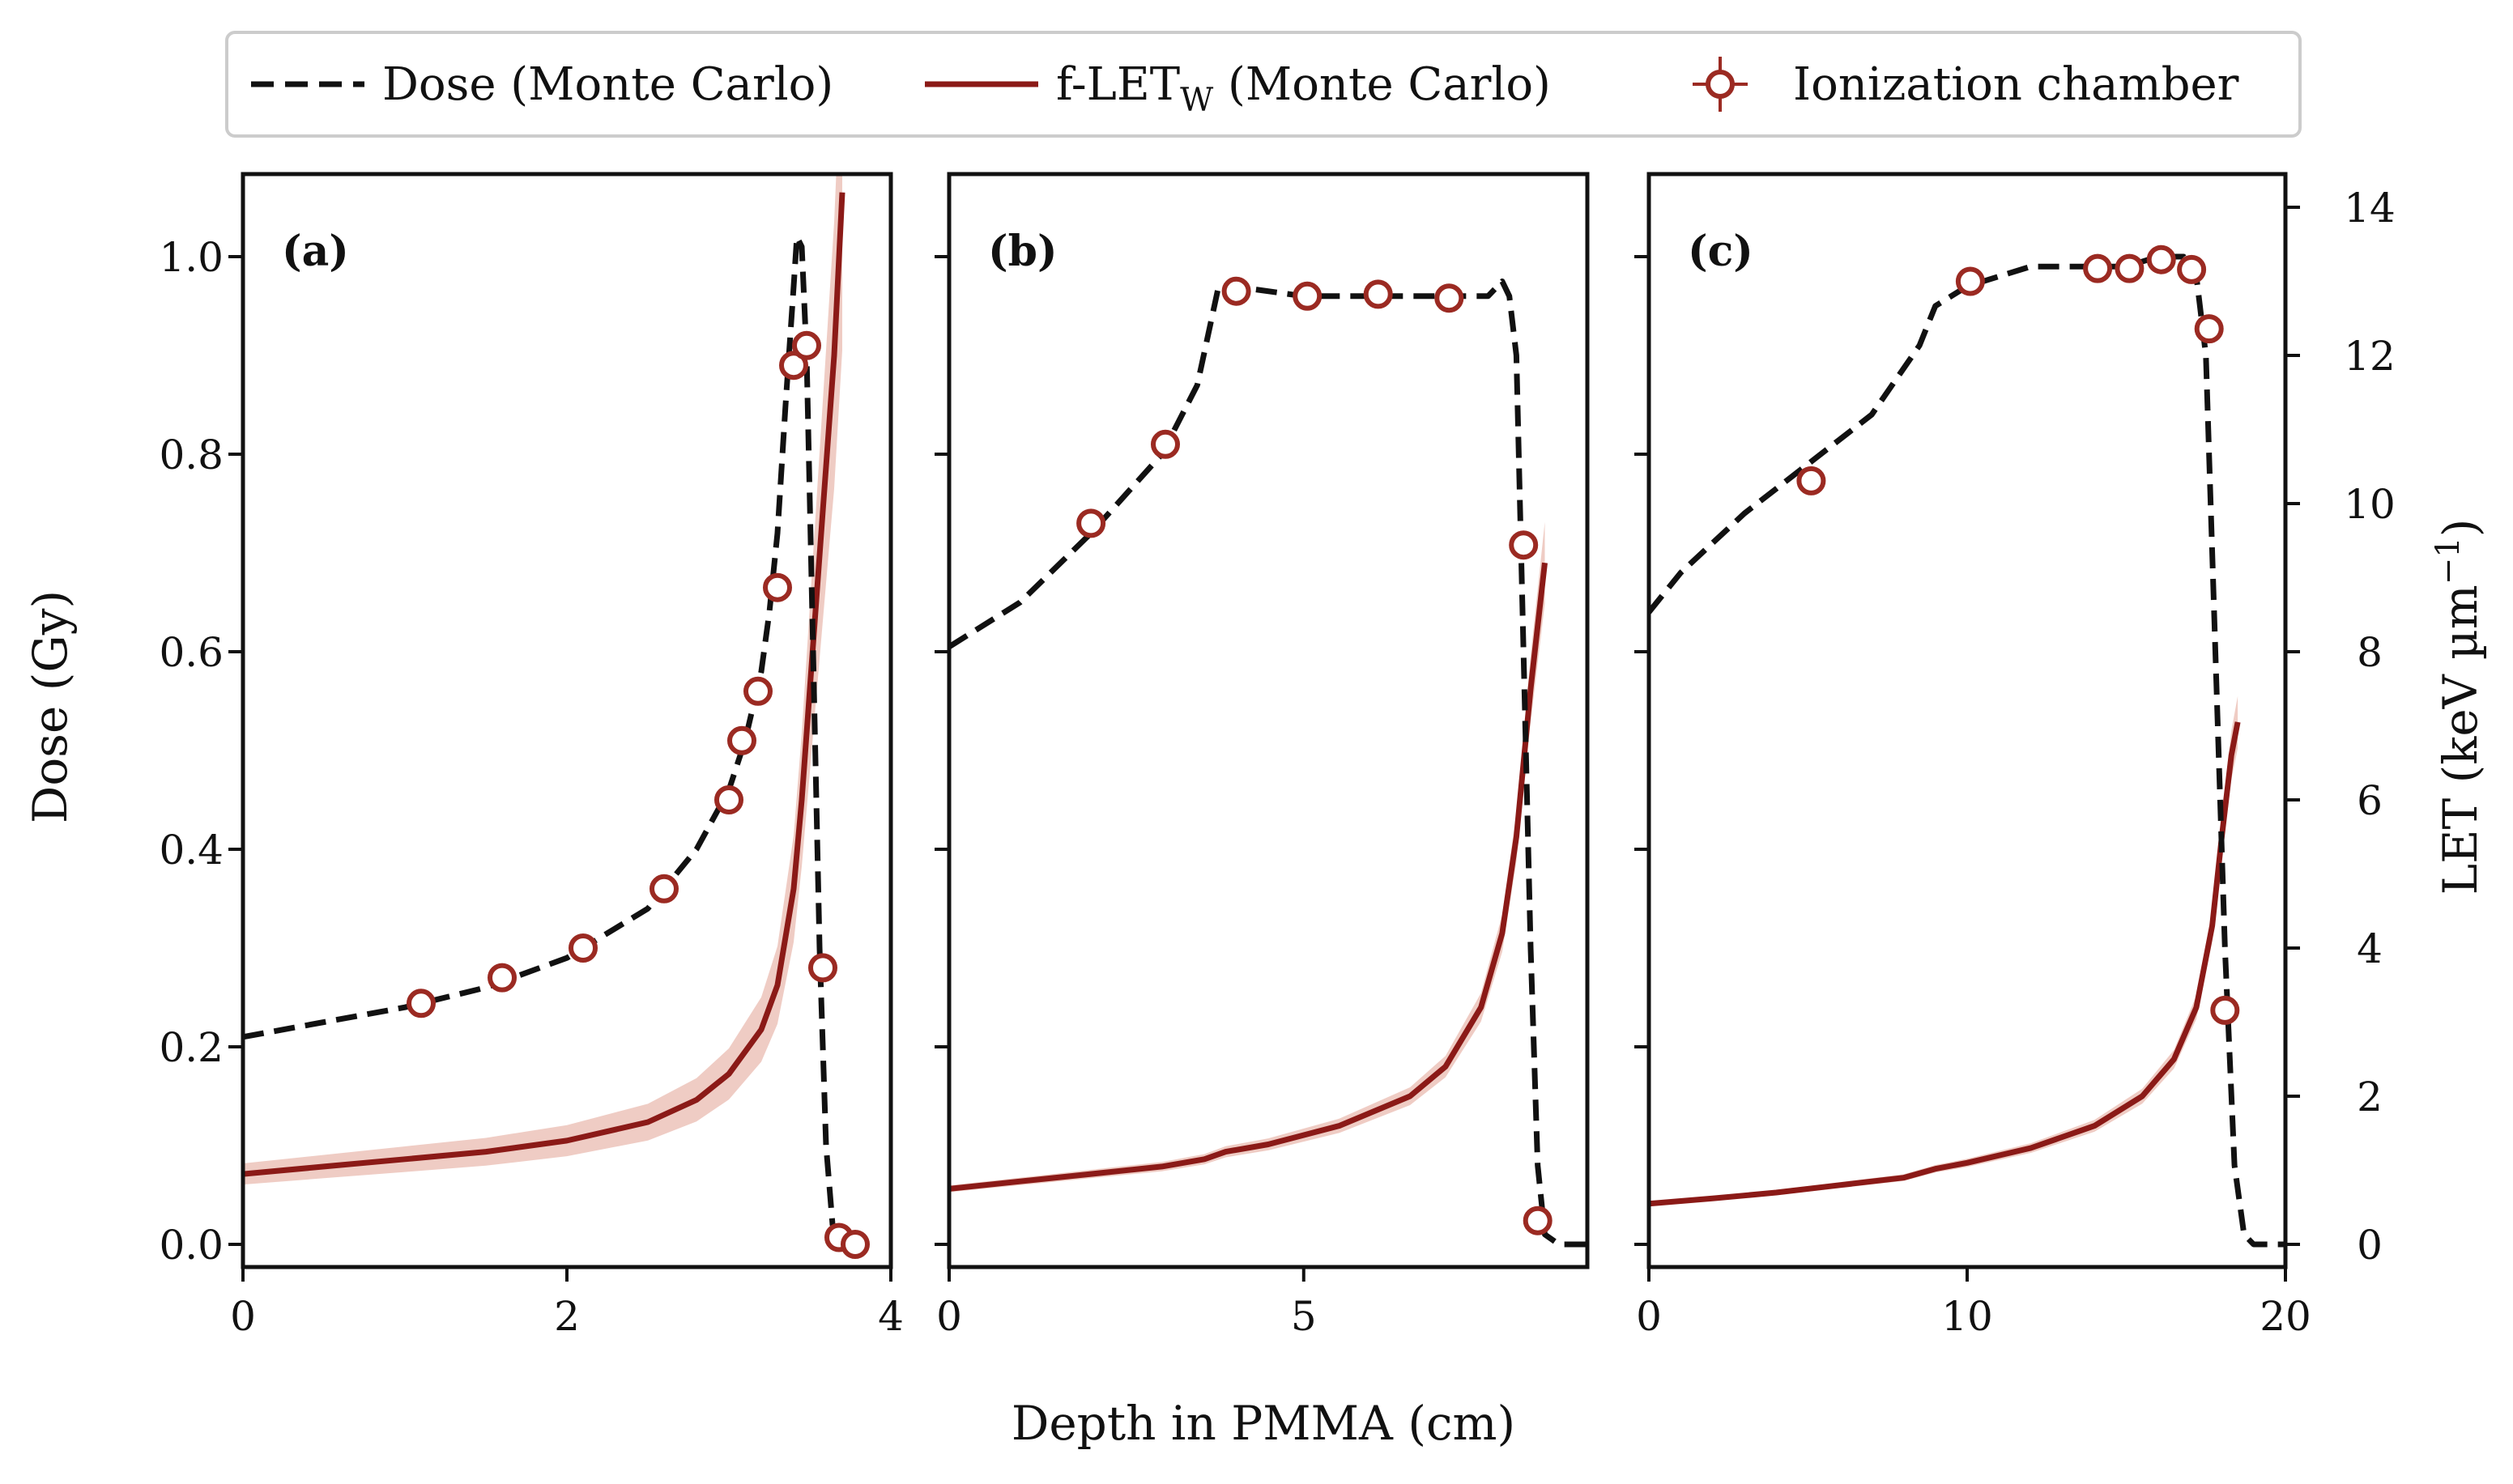 This screenshot has width=2513, height=1484. I want to click on let-tick-label: 8, so click(2370, 652).